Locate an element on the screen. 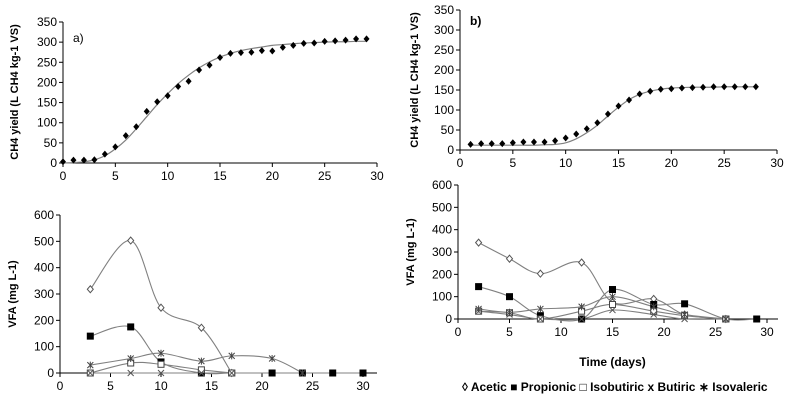 The height and width of the screenshot is (402, 788). legend-isobutiric: Isobutiric is located at coordinates (617, 387).